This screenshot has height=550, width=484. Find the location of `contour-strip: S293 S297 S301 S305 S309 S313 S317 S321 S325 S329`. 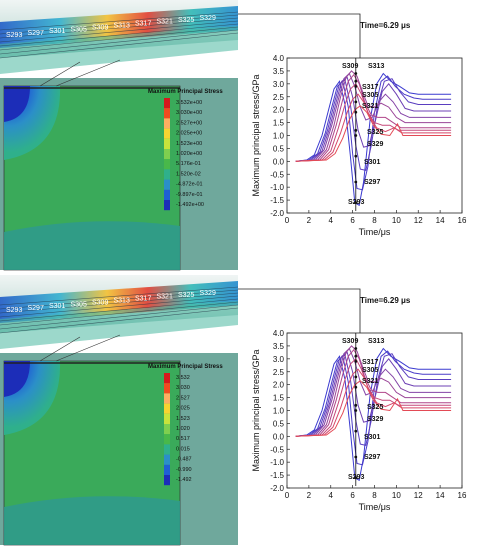

contour-strip: S293 S297 S301 S305 S309 S313 S317 S321 S325 S329 is located at coordinates (119, 37).